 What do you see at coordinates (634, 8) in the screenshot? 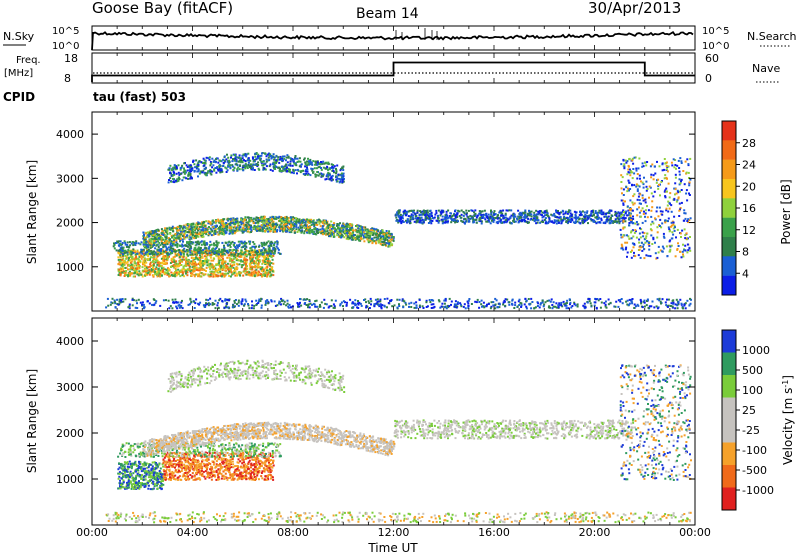
I see `date-label: 30/Apr/2013` at bounding box center [634, 8].